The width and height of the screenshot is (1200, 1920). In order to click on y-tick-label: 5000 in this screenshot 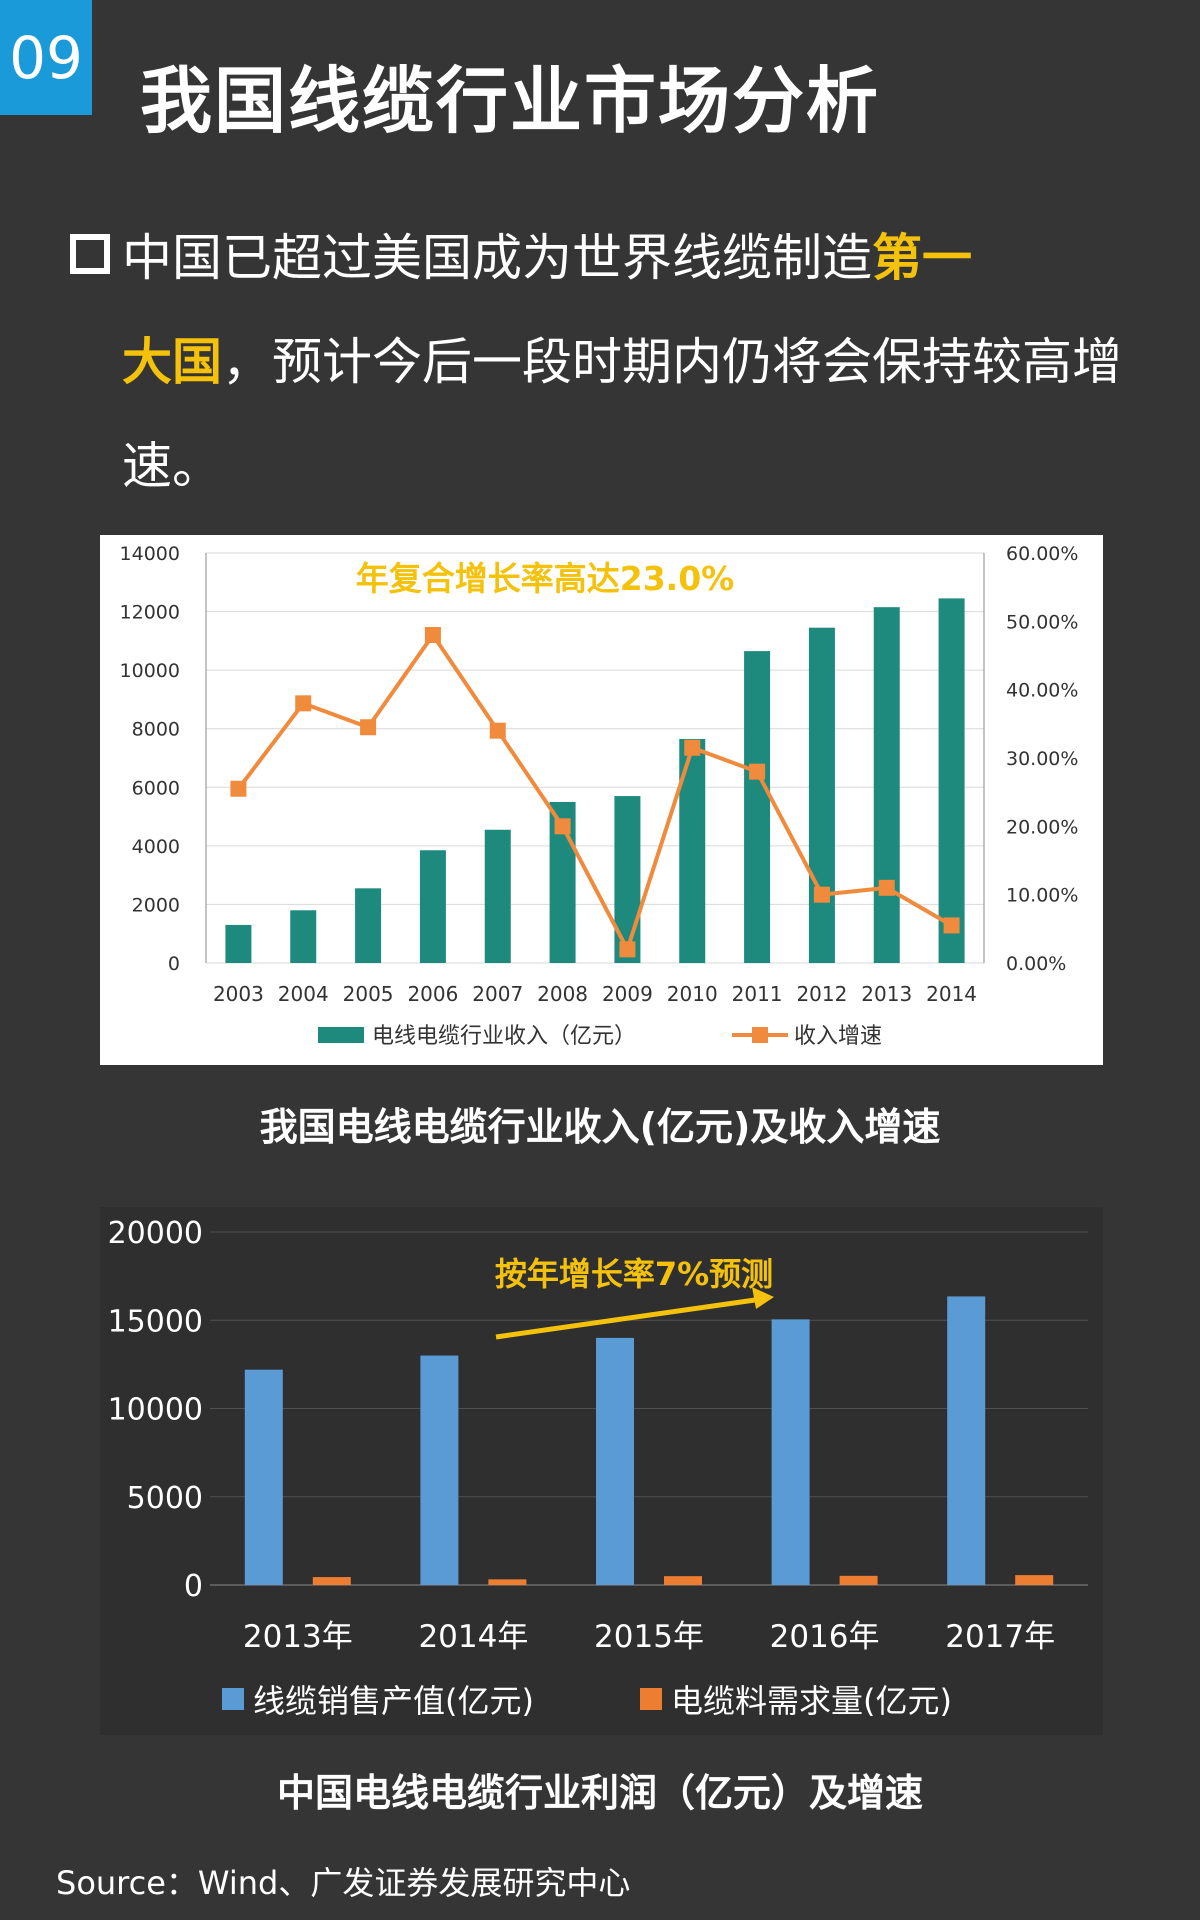, I will do `click(165, 1498)`.